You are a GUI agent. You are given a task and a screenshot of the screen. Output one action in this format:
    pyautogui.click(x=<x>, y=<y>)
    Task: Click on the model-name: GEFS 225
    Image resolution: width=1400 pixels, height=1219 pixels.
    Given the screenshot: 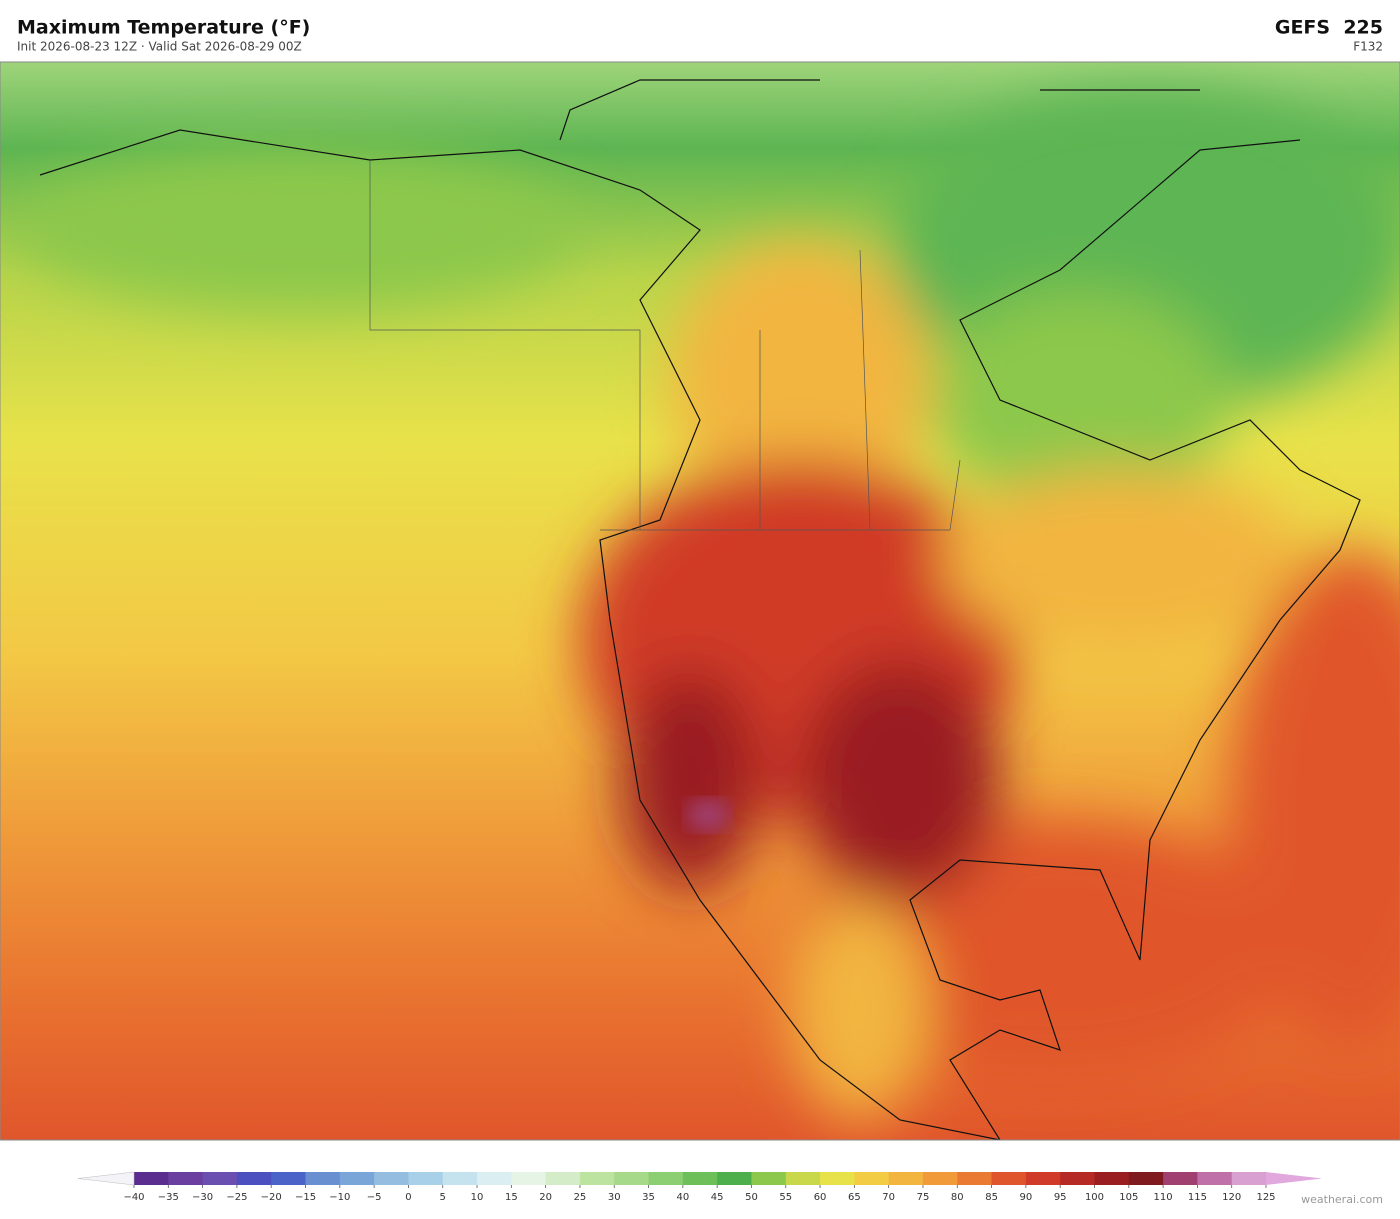 What is the action you would take?
    pyautogui.click(x=1329, y=28)
    